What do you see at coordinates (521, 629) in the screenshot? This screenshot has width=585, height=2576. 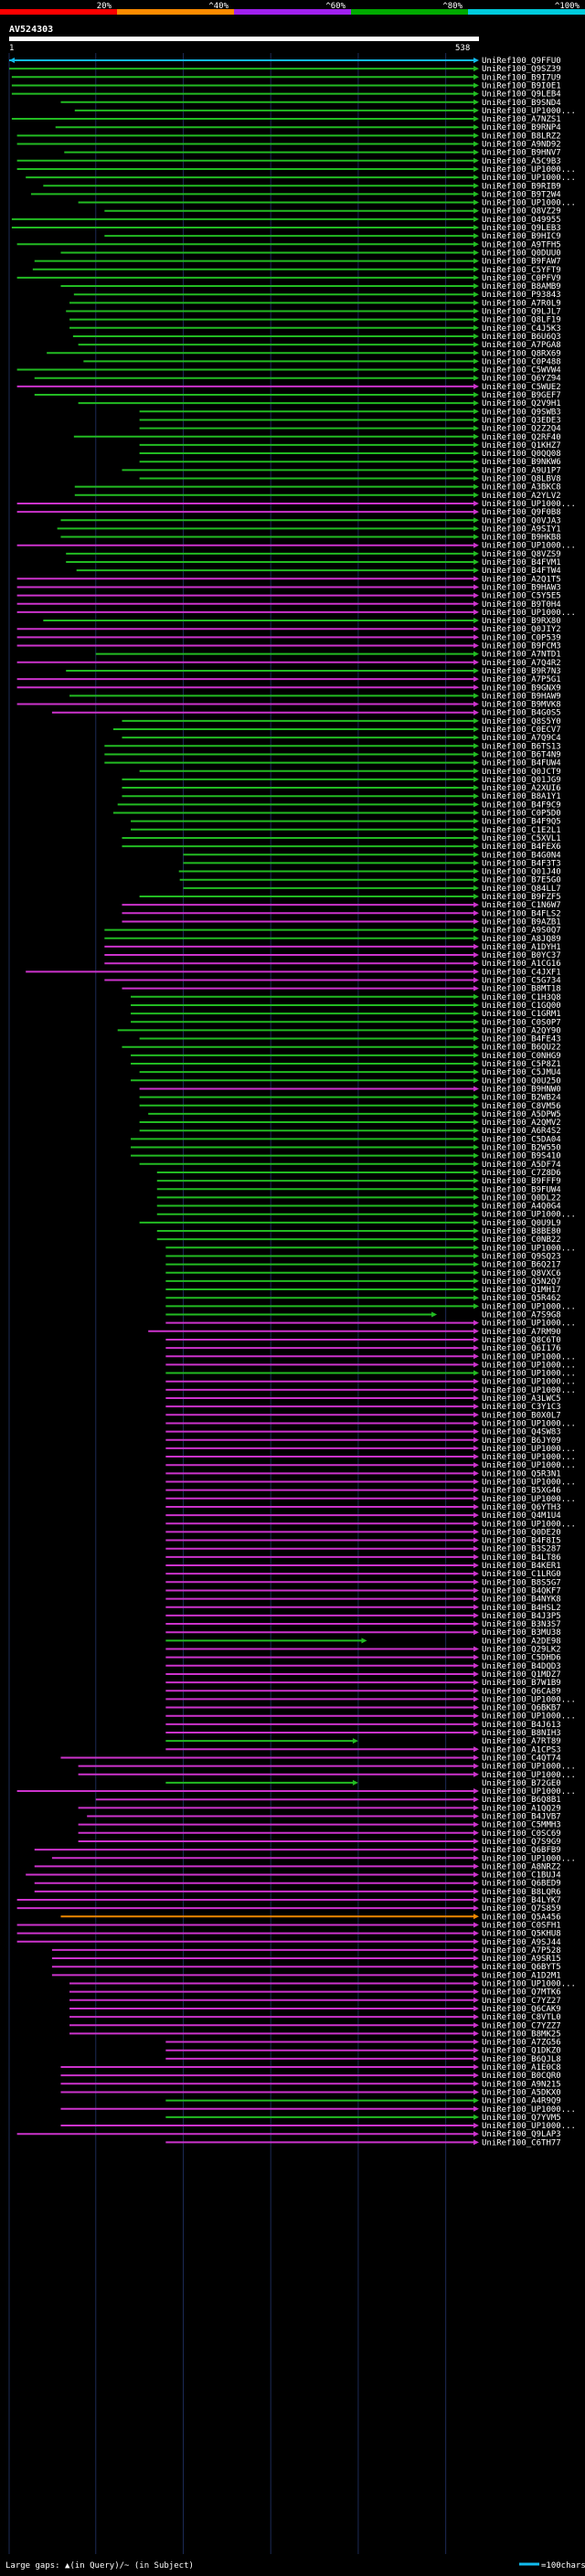 I see `hit-label: UniRef100_Q0JIY2` at bounding box center [521, 629].